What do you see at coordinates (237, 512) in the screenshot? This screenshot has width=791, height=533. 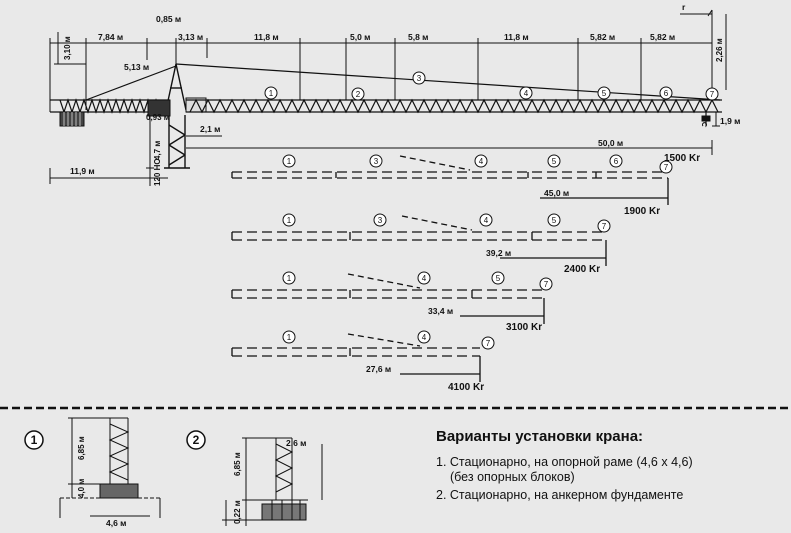 I see `dim-label: 0,22 м` at bounding box center [237, 512].